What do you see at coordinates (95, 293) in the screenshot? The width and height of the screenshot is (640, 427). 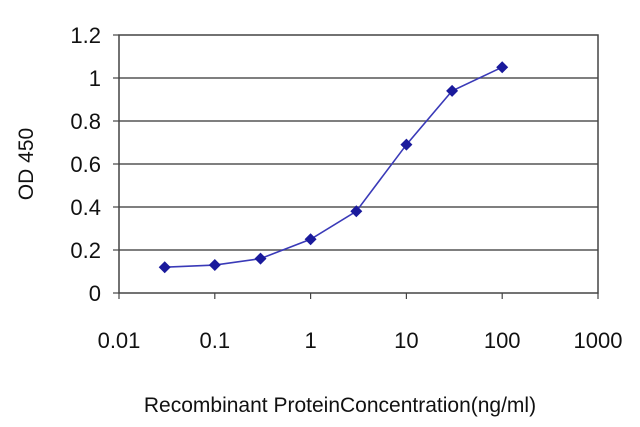 I see `y-tick-label: 0` at bounding box center [95, 293].